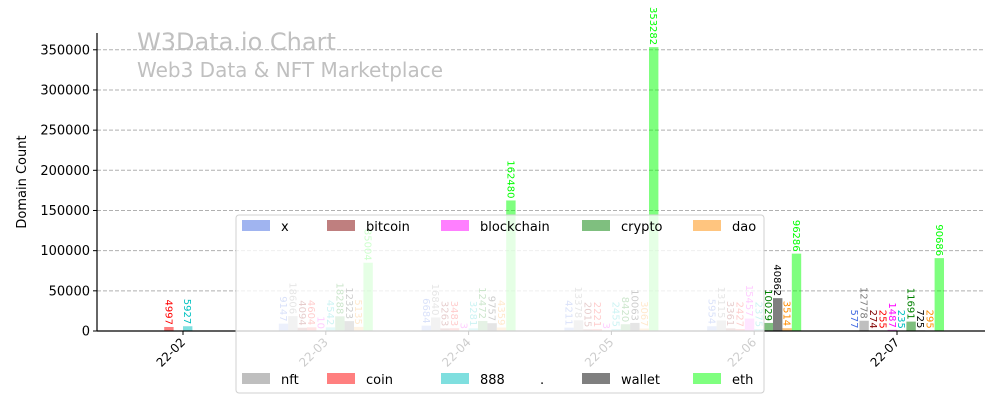  I want to click on bar-label-dao: 3514, so click(786, 313).